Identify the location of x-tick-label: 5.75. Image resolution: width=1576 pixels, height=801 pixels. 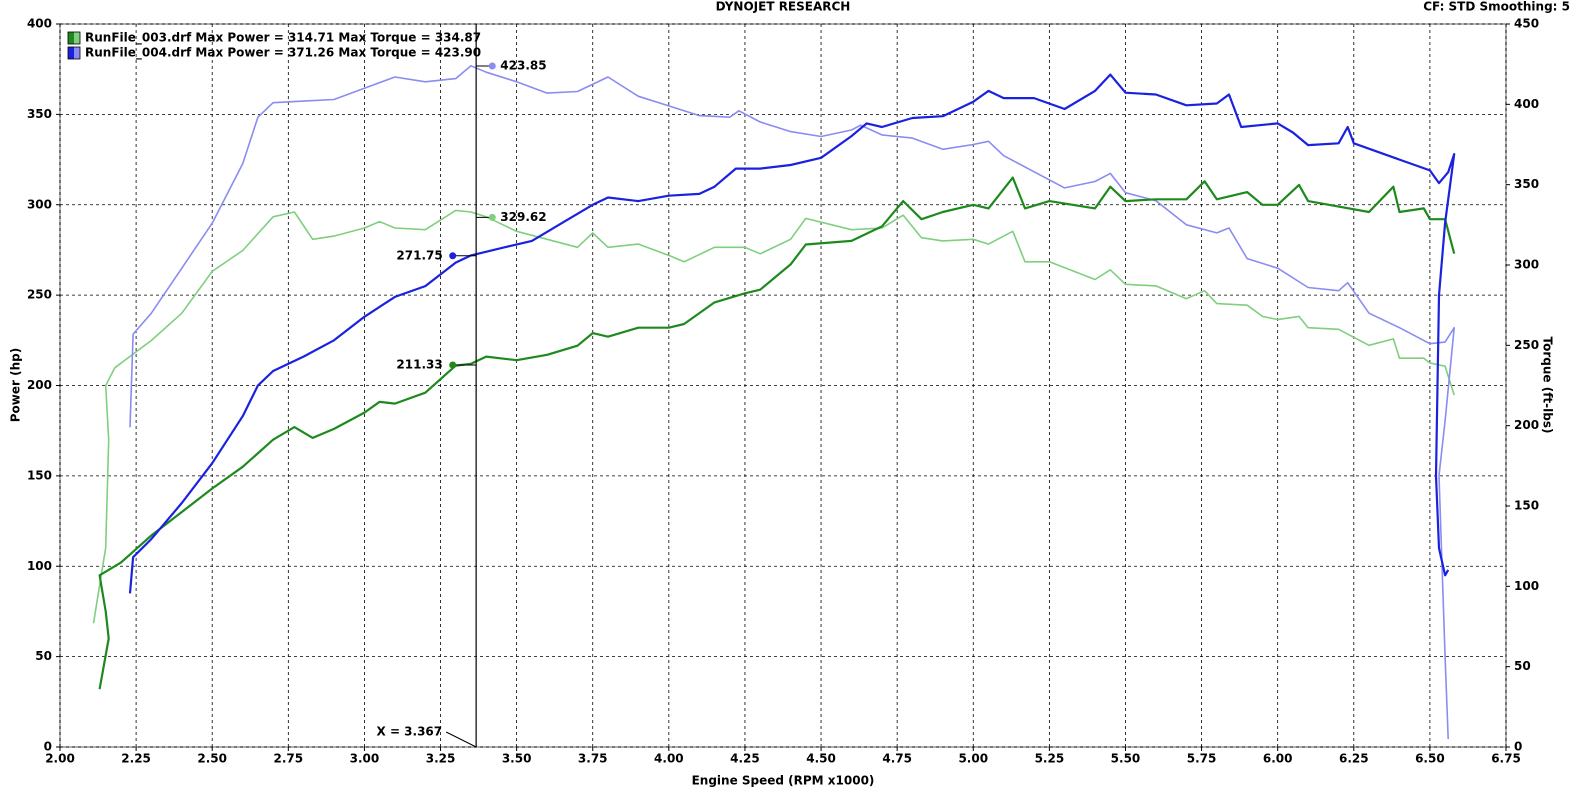
(1202, 759).